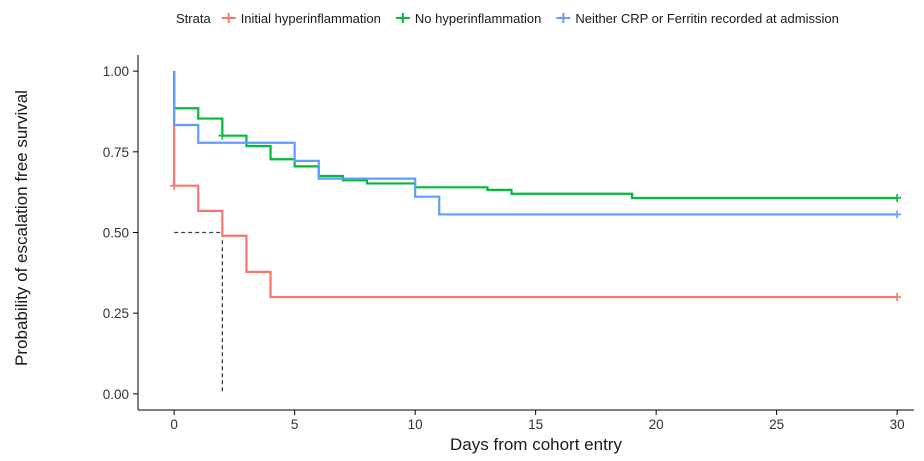  I want to click on y-tick-label: 0.50, so click(116, 233).